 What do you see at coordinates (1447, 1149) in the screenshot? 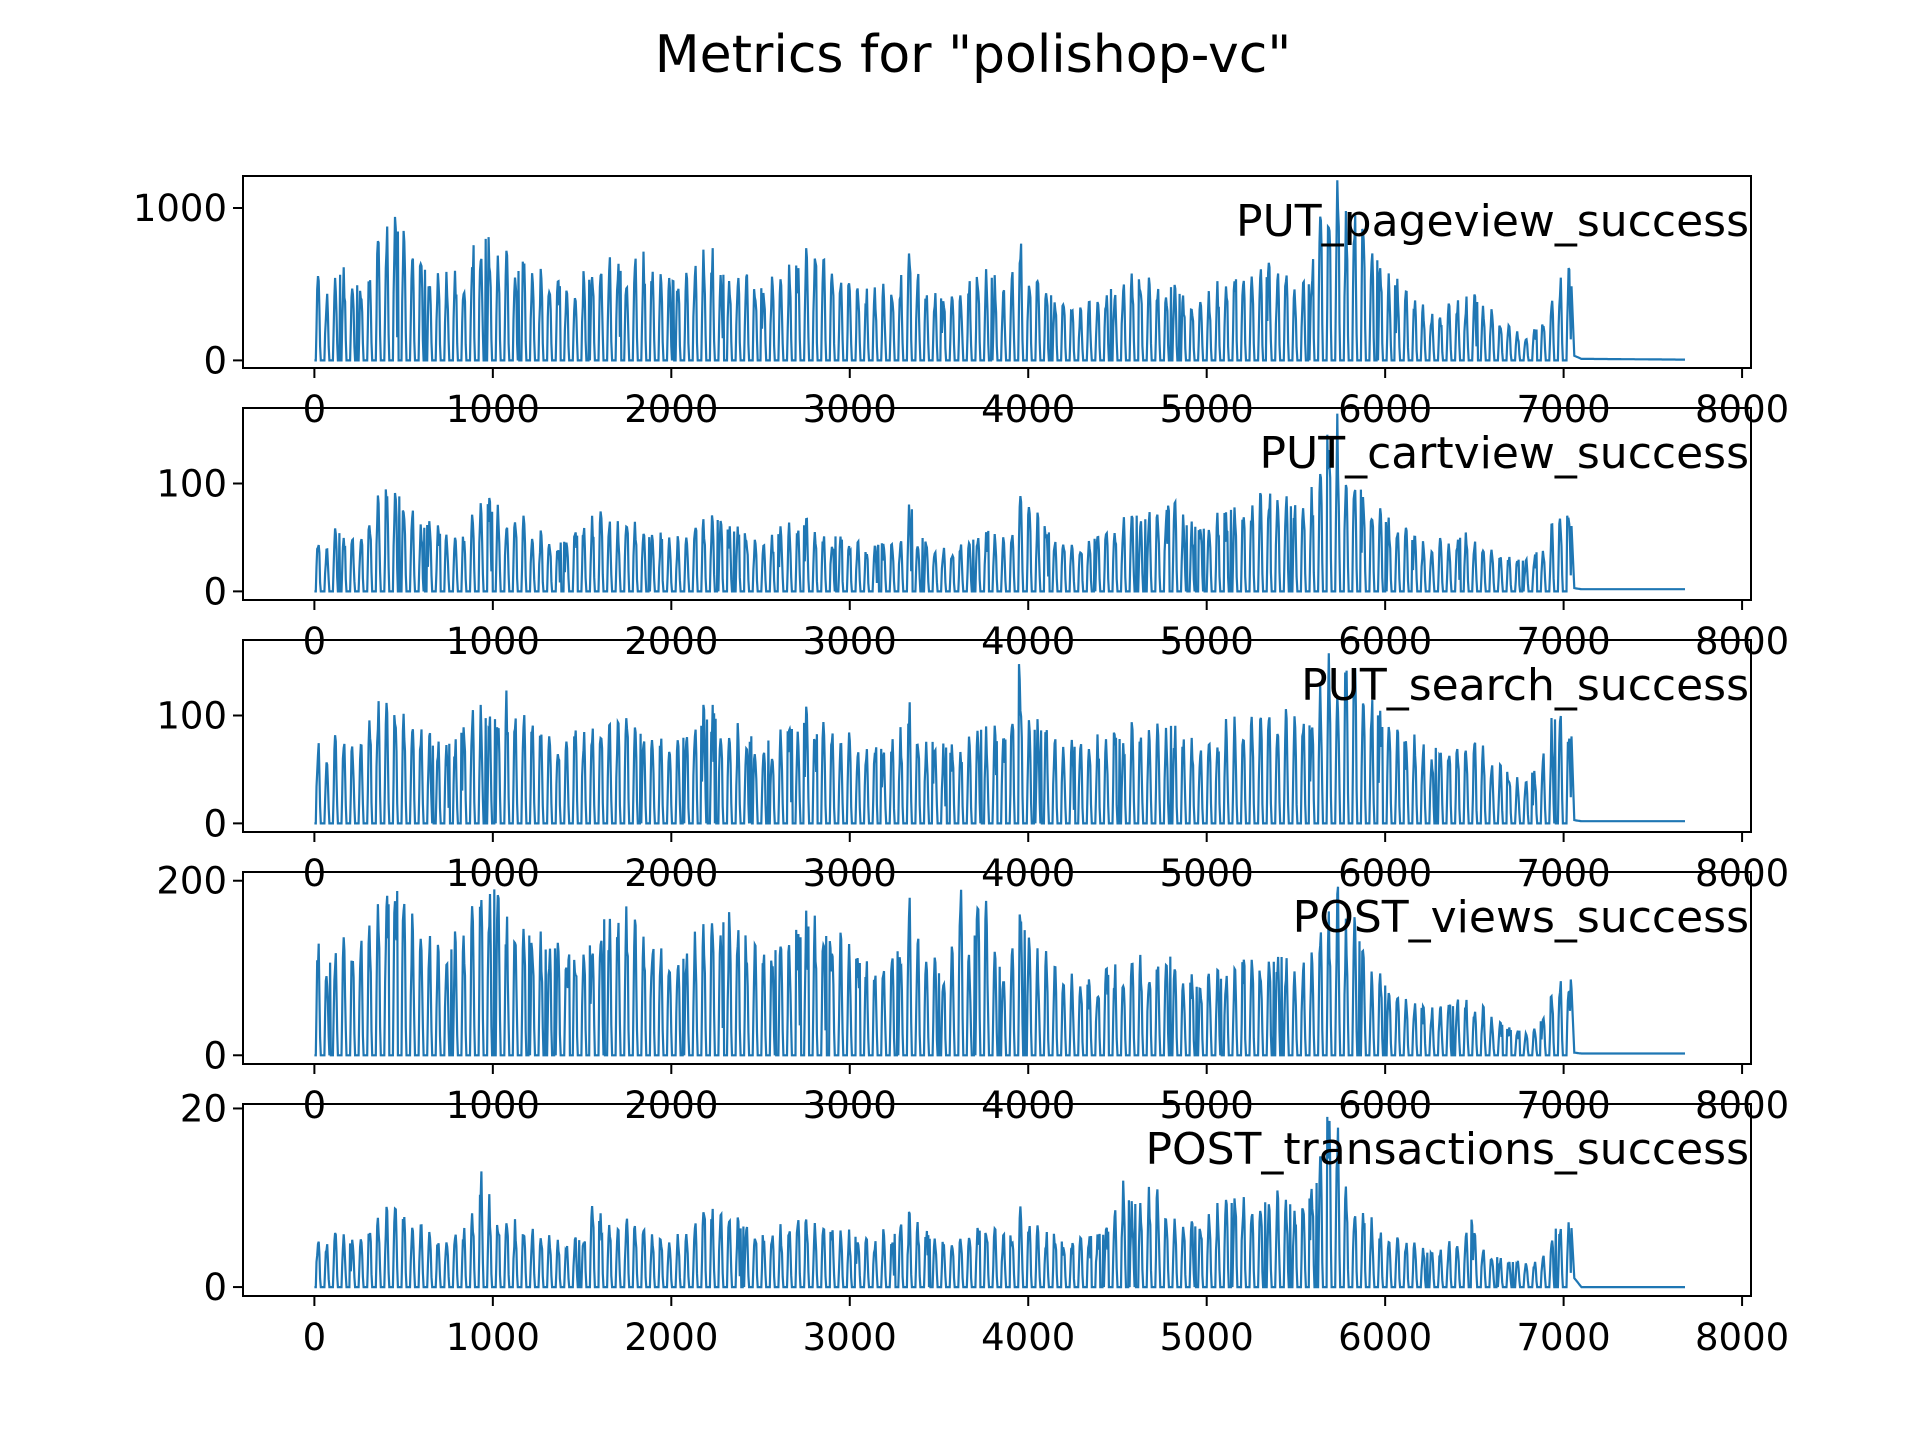
I see `panel-title: POST_transactions_success` at bounding box center [1447, 1149].